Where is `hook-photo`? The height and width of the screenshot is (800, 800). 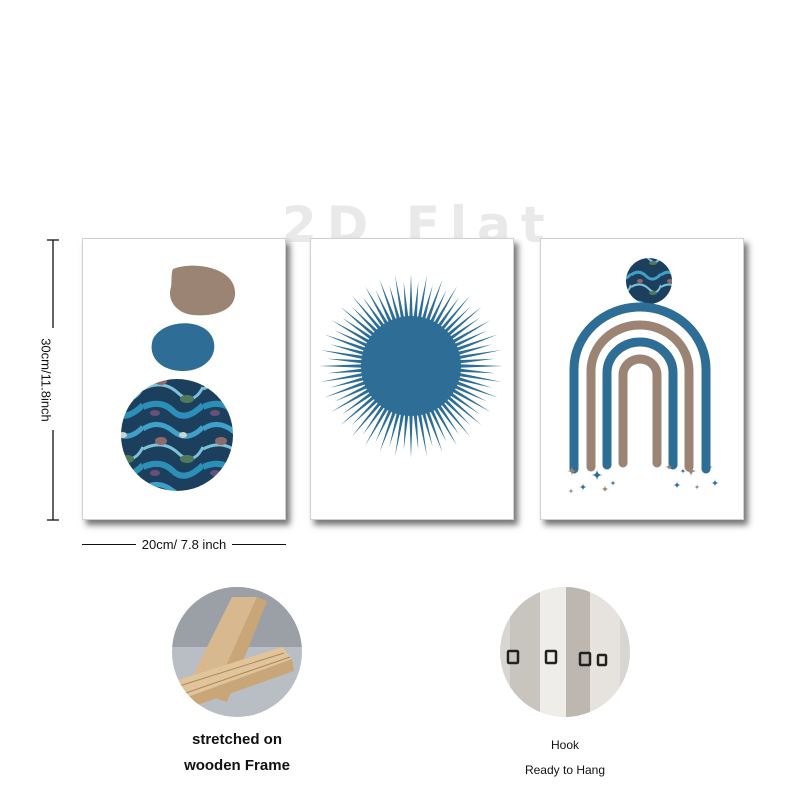
hook-photo is located at coordinates (565, 652).